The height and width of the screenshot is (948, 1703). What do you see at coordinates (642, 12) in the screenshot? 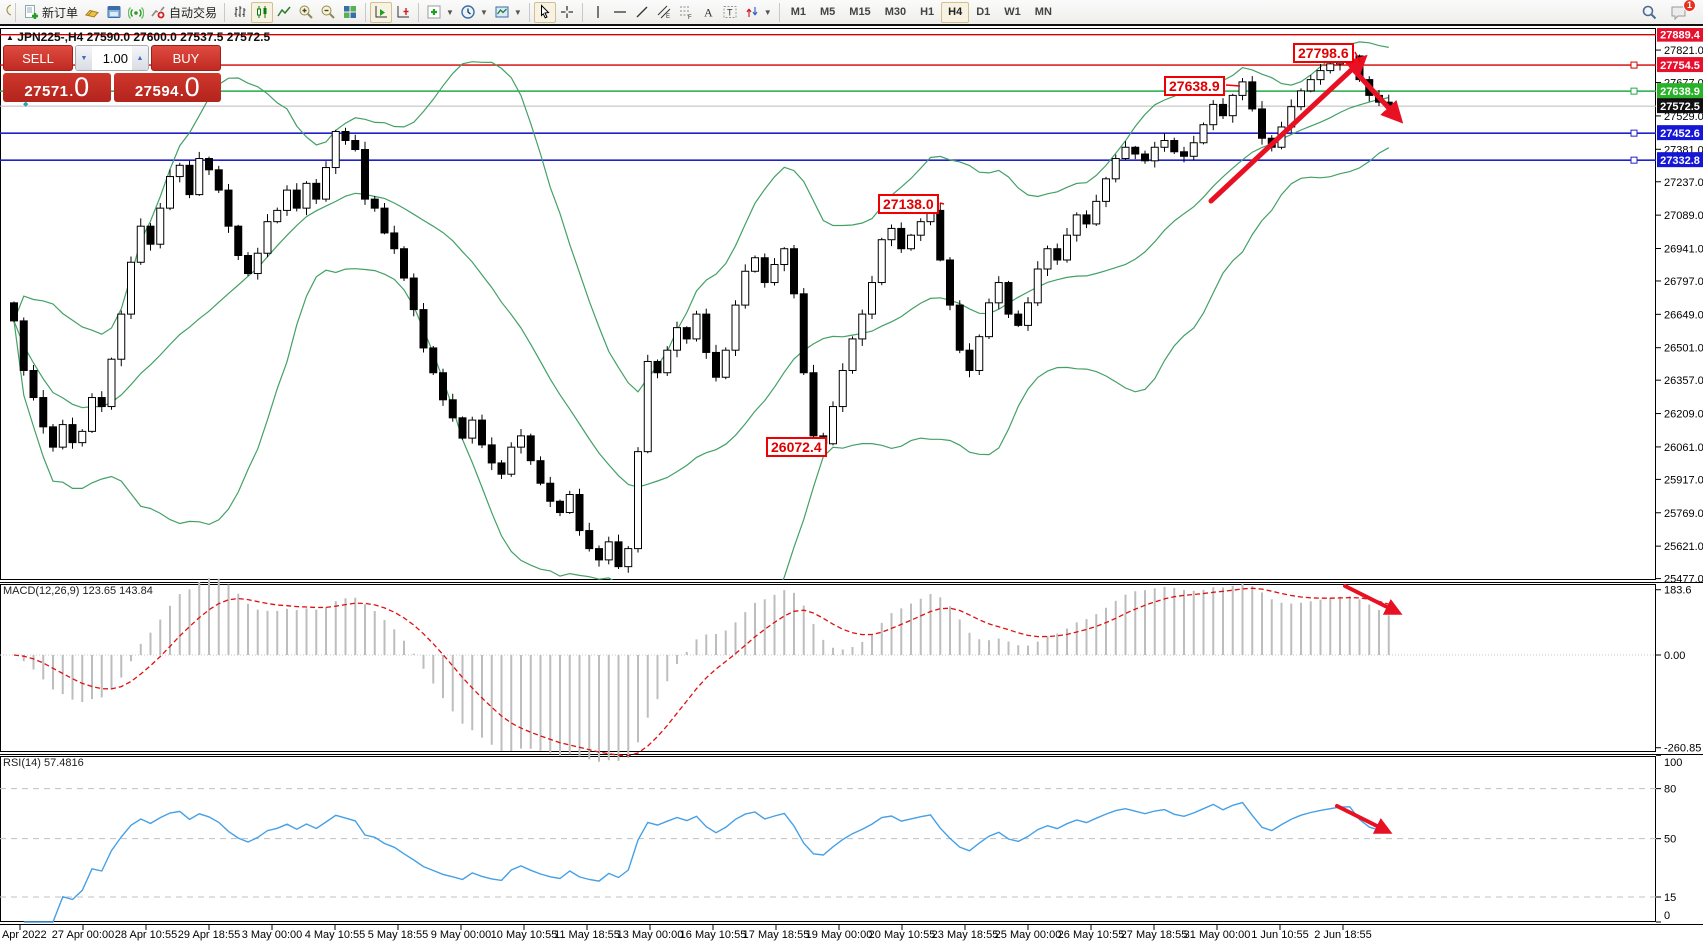
I see `trendline-button` at bounding box center [642, 12].